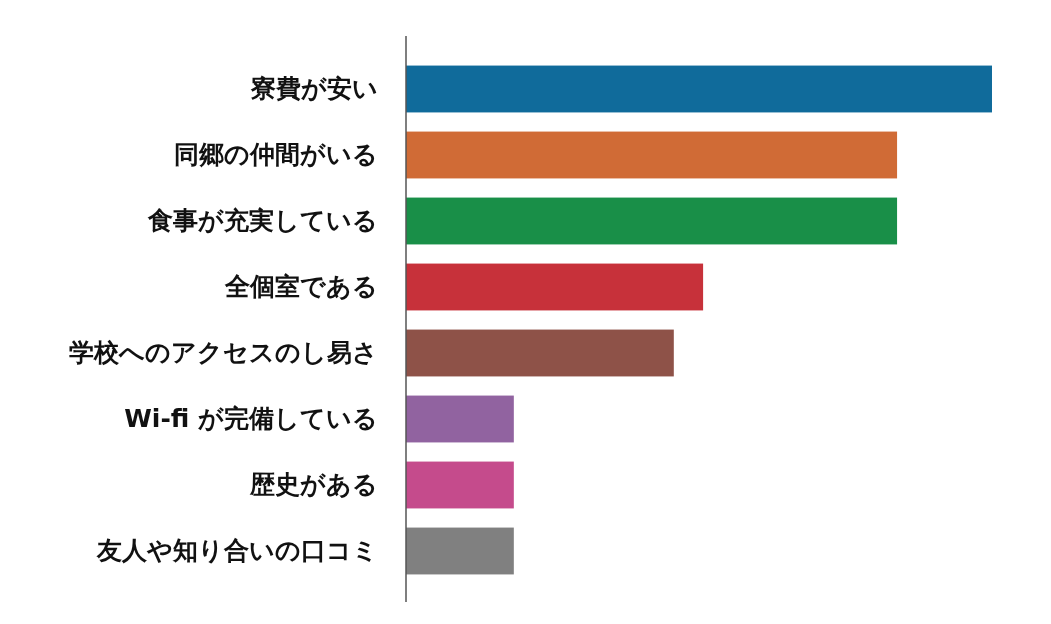 The height and width of the screenshot is (624, 1051). I want to click on y-tick-label: 歴史がある, so click(313, 484).